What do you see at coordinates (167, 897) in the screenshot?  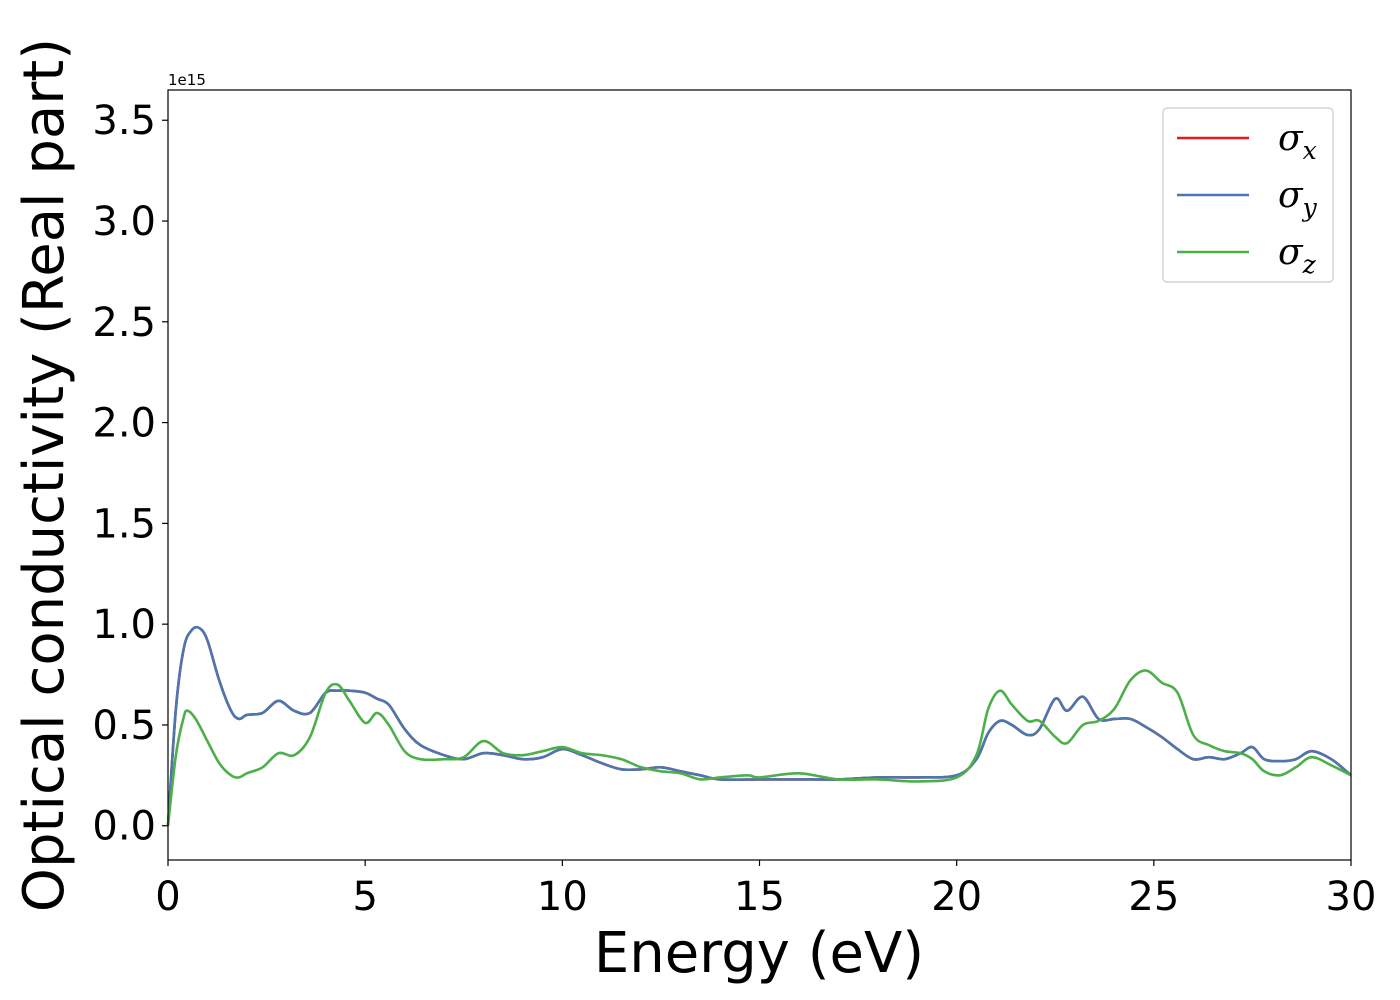 I see `x-tick-label: 0` at bounding box center [167, 897].